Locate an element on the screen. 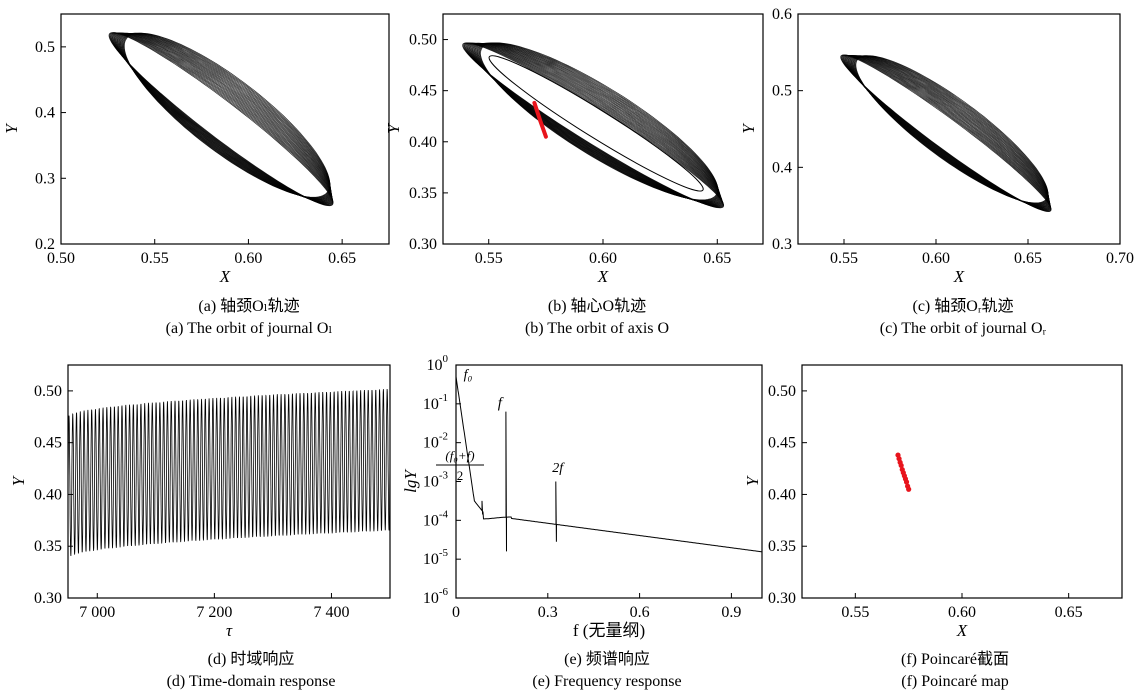 This screenshot has width=1141, height=693. caption-e-cn: (e) 频谱响应 is located at coordinates (607, 659).